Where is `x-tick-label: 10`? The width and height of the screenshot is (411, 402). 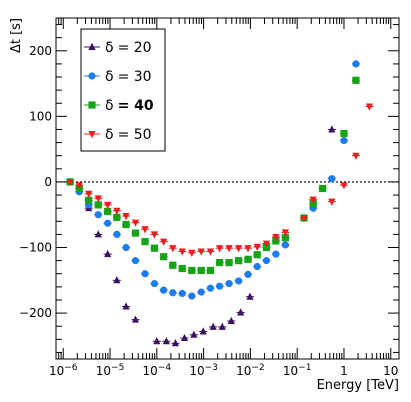
x-tick-label: 10 is located at coordinates (390, 371).